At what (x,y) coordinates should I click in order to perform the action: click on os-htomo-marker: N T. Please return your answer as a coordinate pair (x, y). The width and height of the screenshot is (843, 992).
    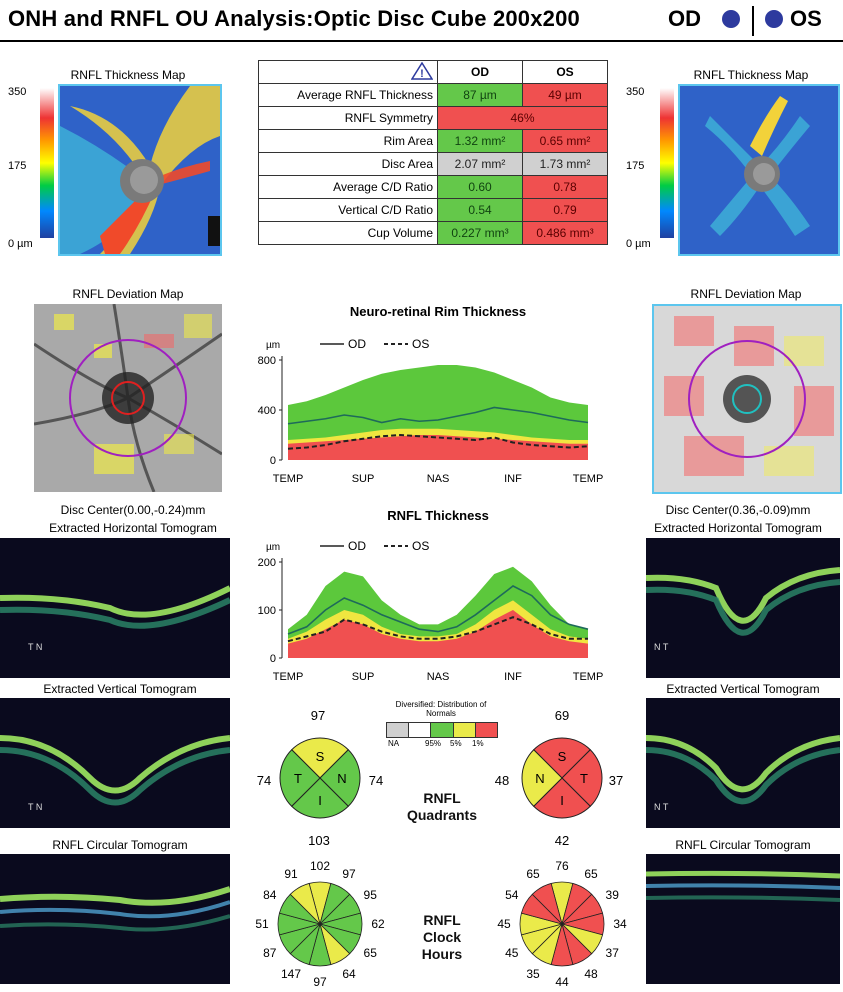
    Looking at the image, I should click on (661, 647).